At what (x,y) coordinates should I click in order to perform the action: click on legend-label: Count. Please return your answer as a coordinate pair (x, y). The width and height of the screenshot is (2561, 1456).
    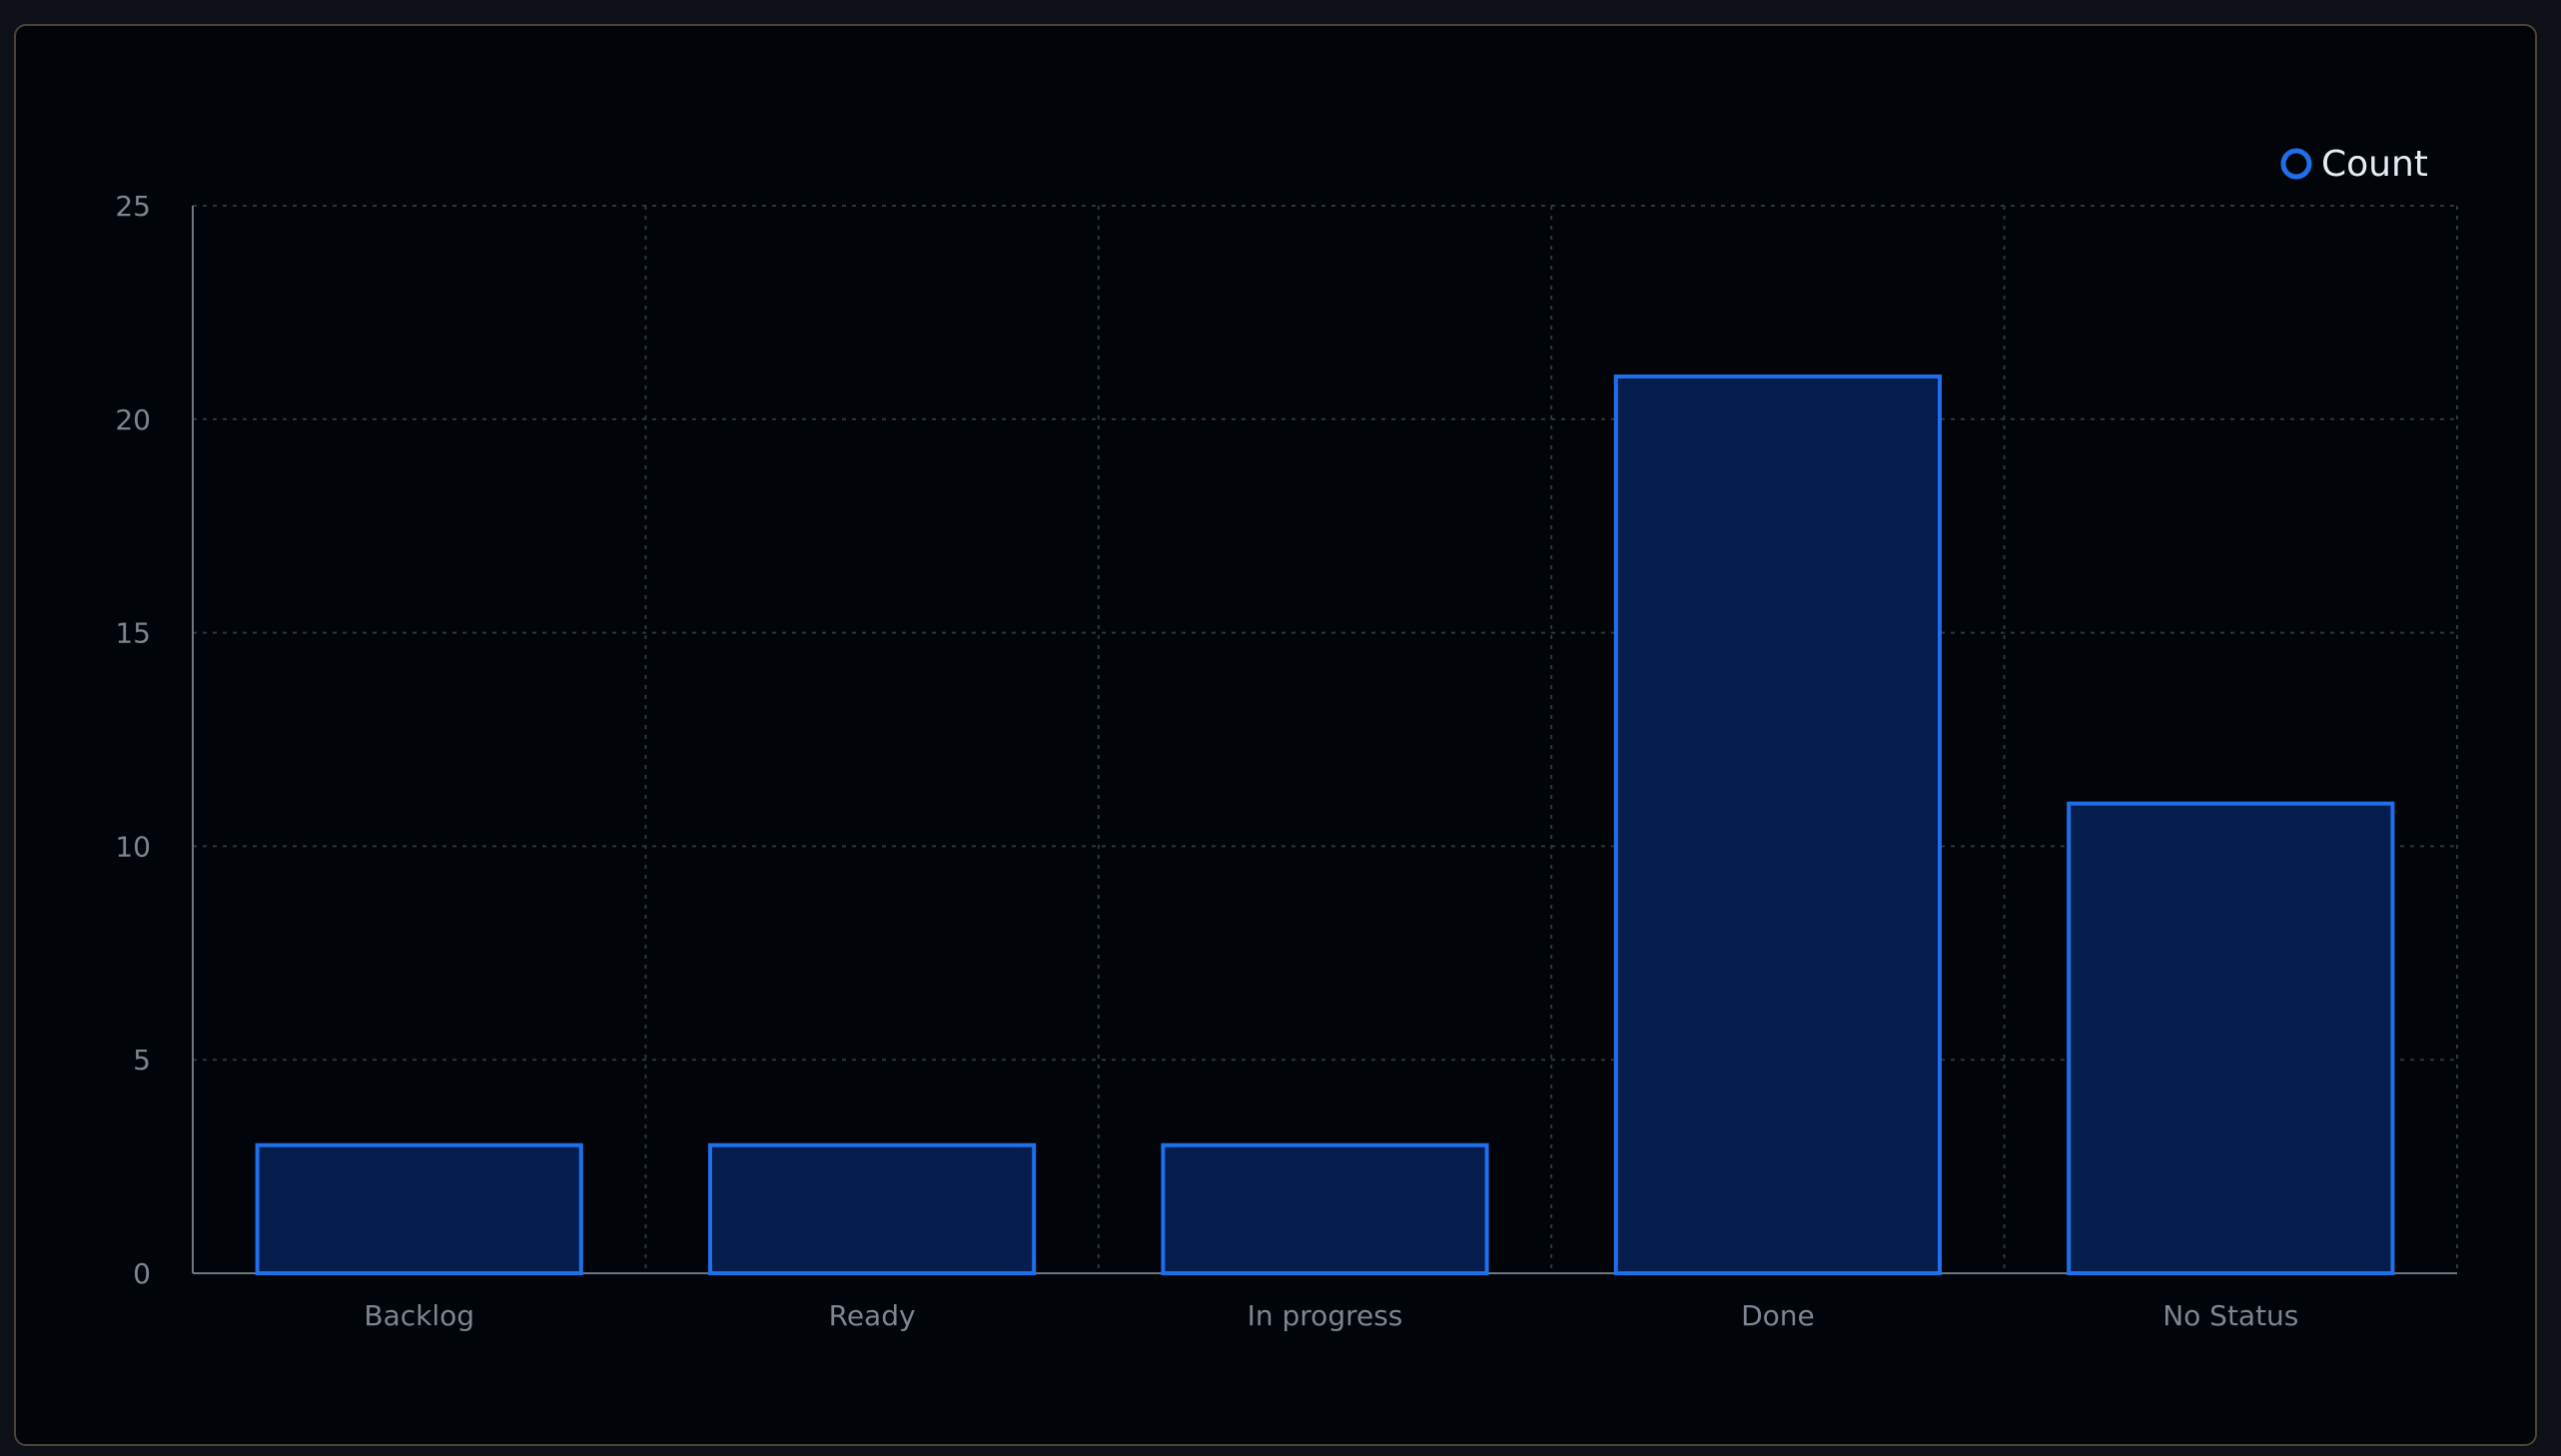
    Looking at the image, I should click on (2375, 165).